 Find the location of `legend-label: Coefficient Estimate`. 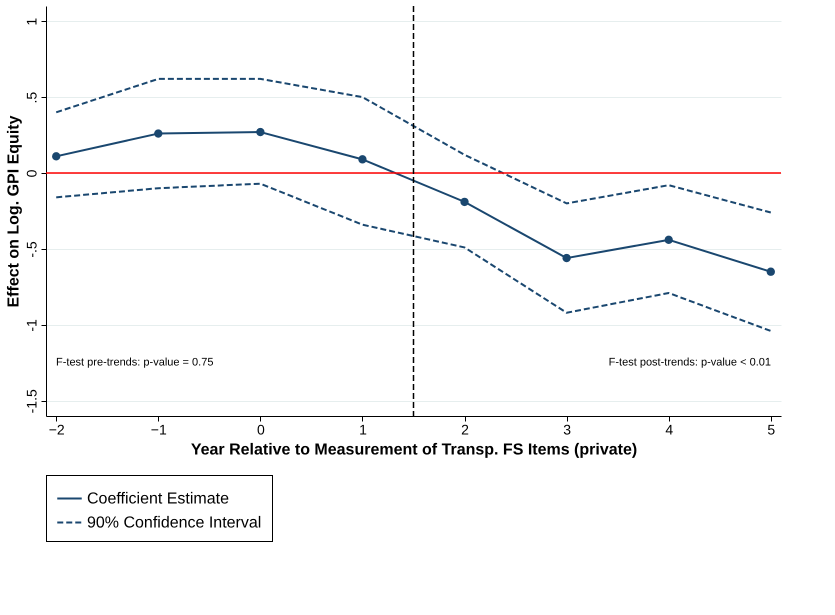

legend-label: Coefficient Estimate is located at coordinates (158, 499).